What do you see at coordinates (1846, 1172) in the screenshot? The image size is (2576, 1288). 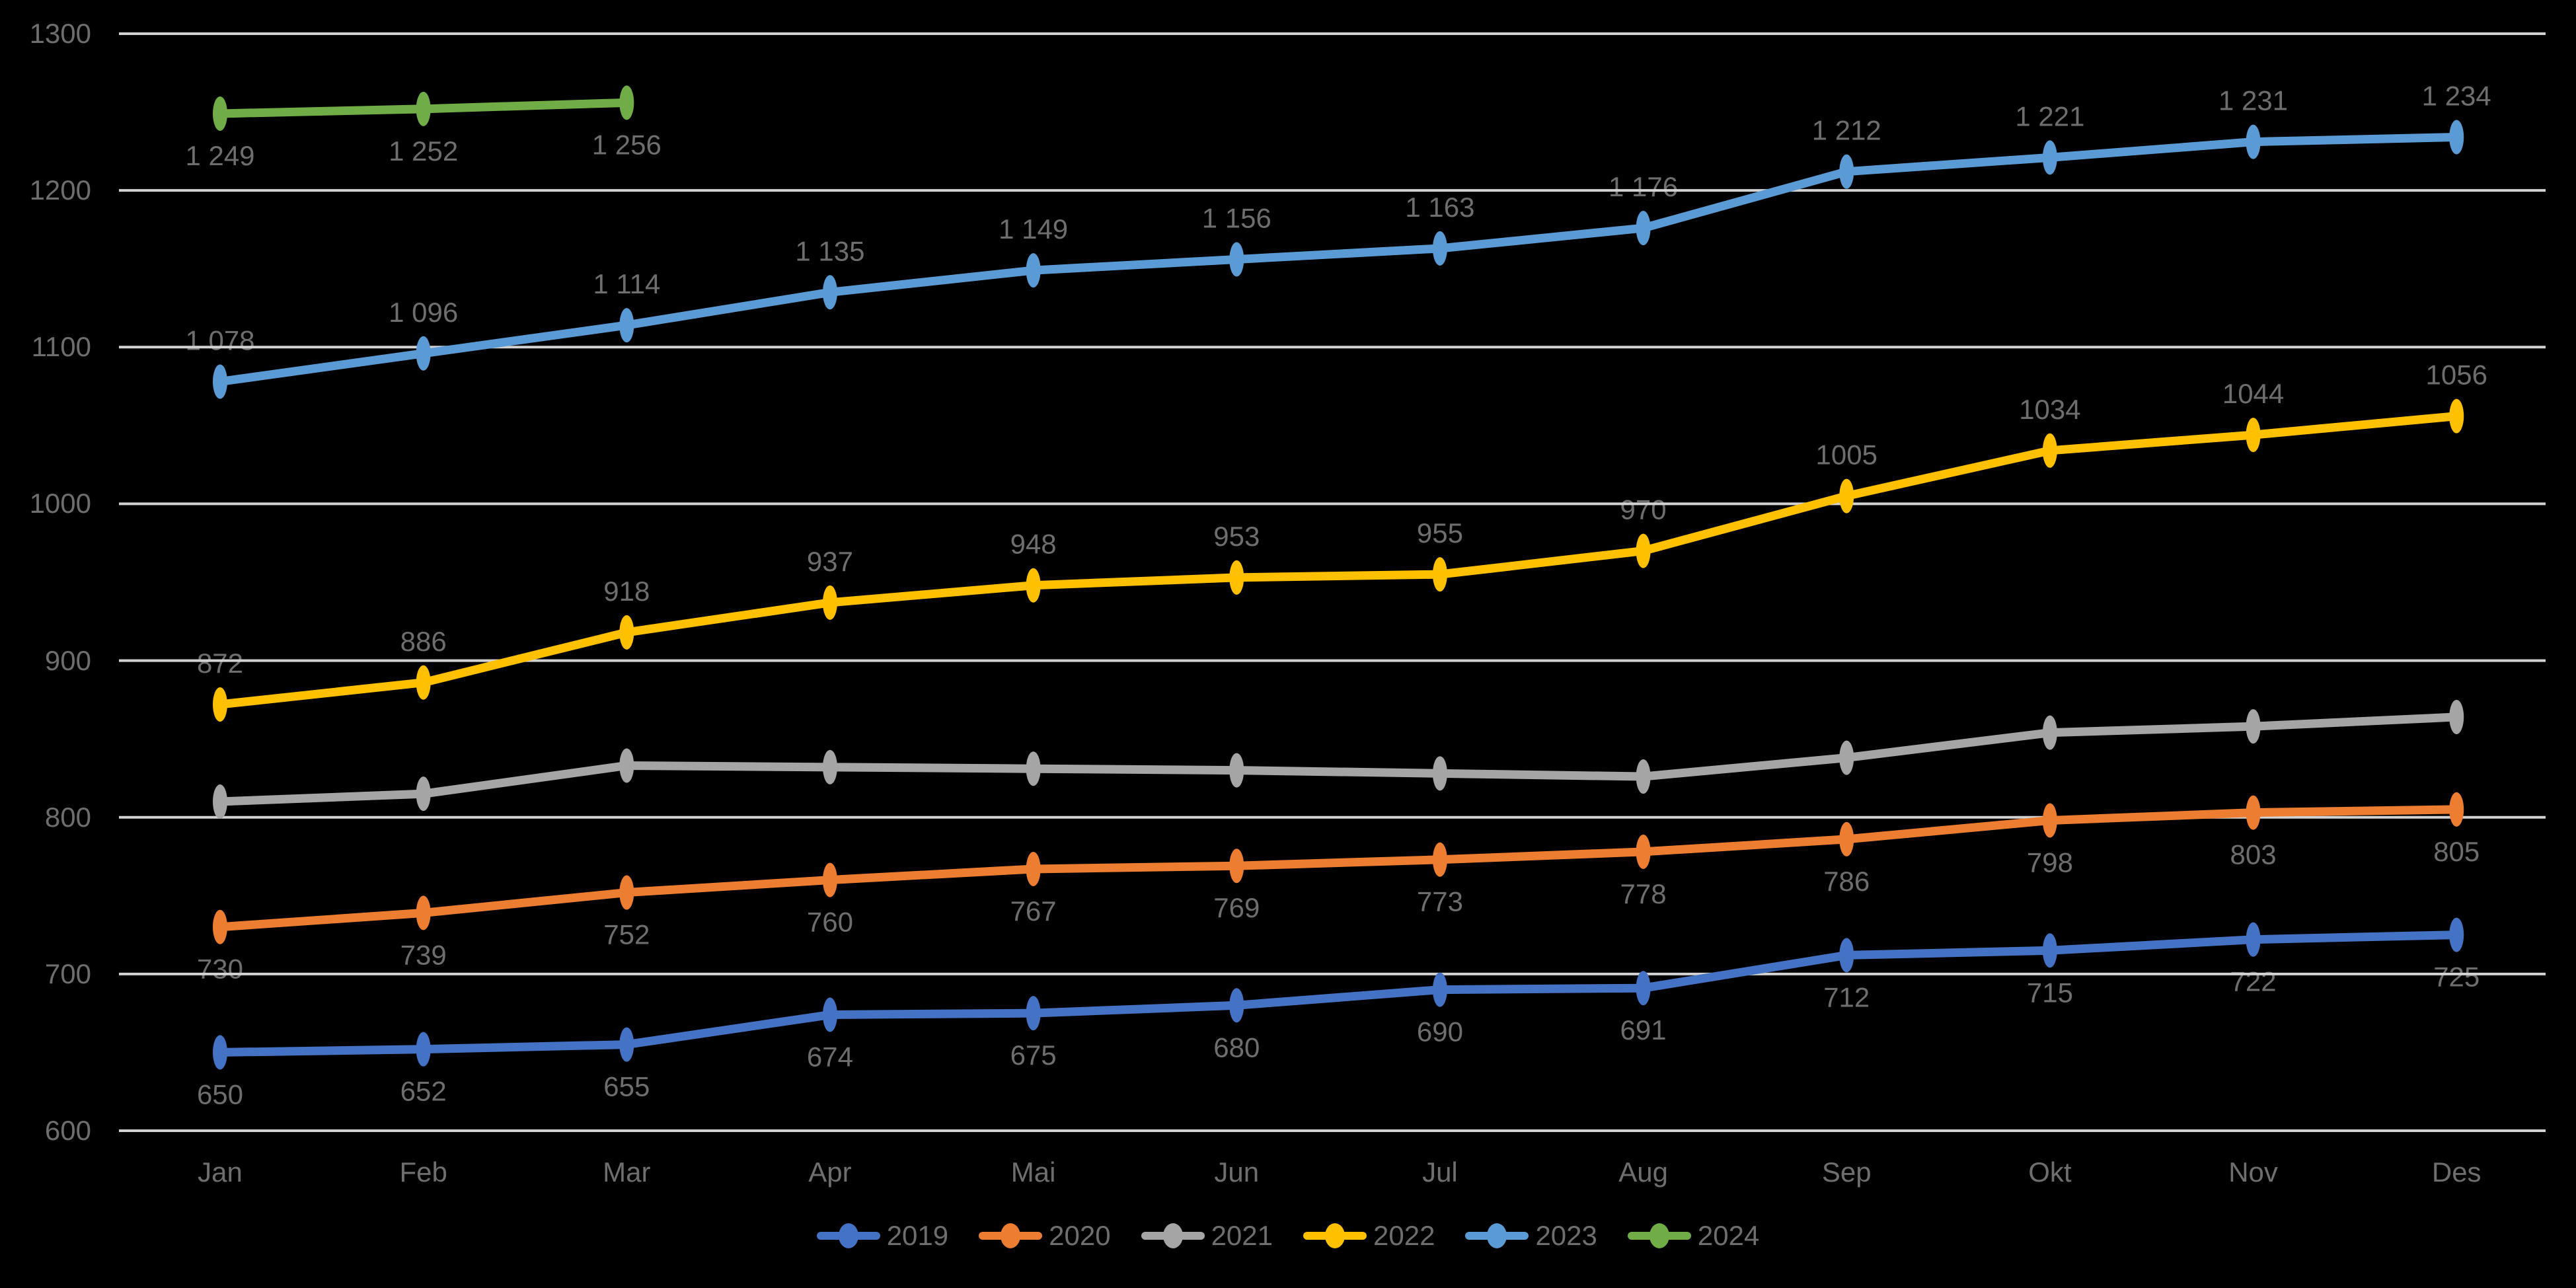 I see `x-axis-label: Sep` at bounding box center [1846, 1172].